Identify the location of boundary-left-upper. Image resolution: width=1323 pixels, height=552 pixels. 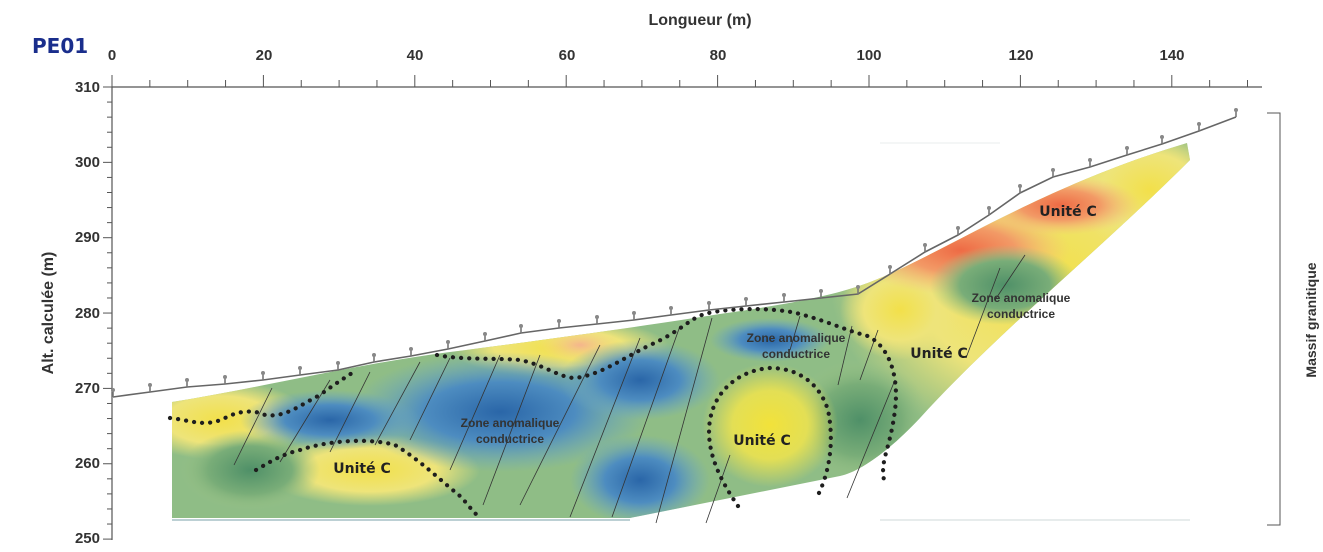
(263, 396).